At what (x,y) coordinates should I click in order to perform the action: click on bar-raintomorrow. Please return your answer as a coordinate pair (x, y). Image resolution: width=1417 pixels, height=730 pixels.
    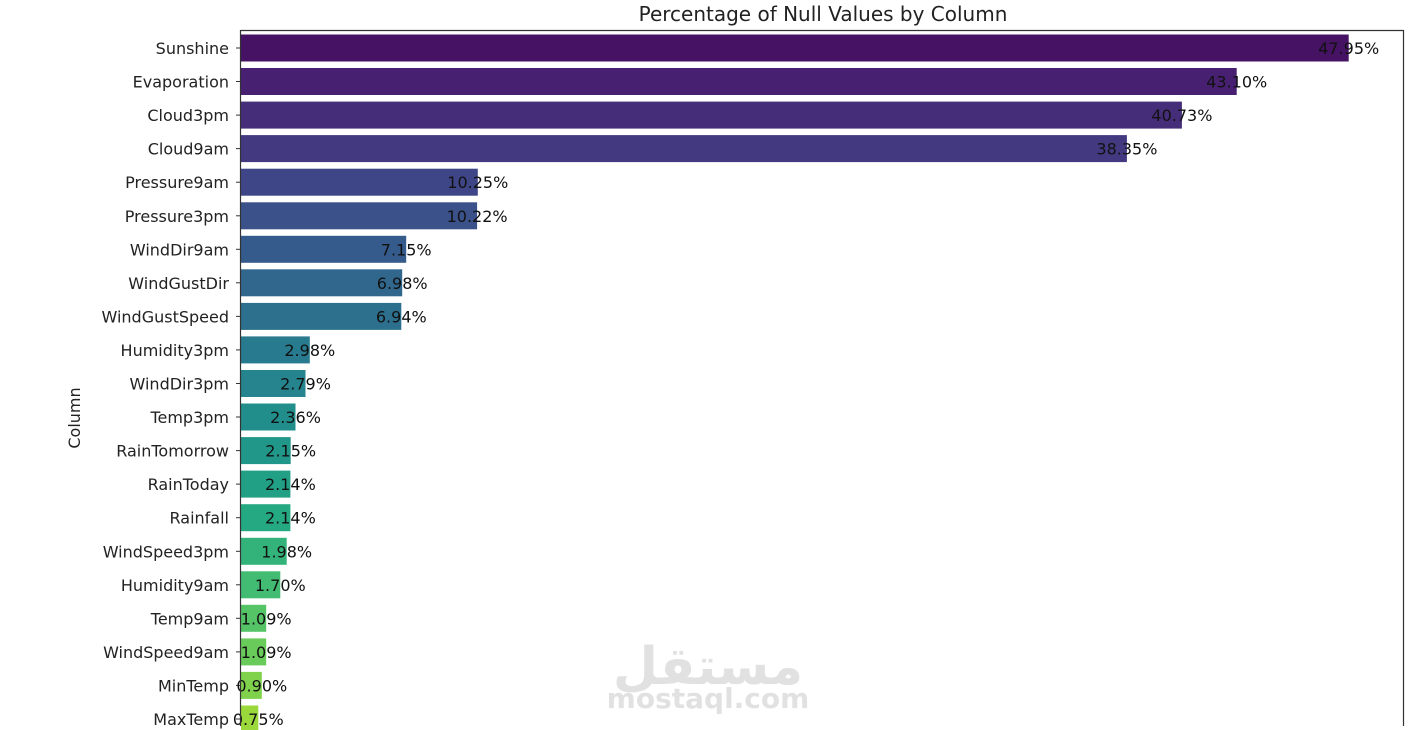
    Looking at the image, I should click on (266, 451).